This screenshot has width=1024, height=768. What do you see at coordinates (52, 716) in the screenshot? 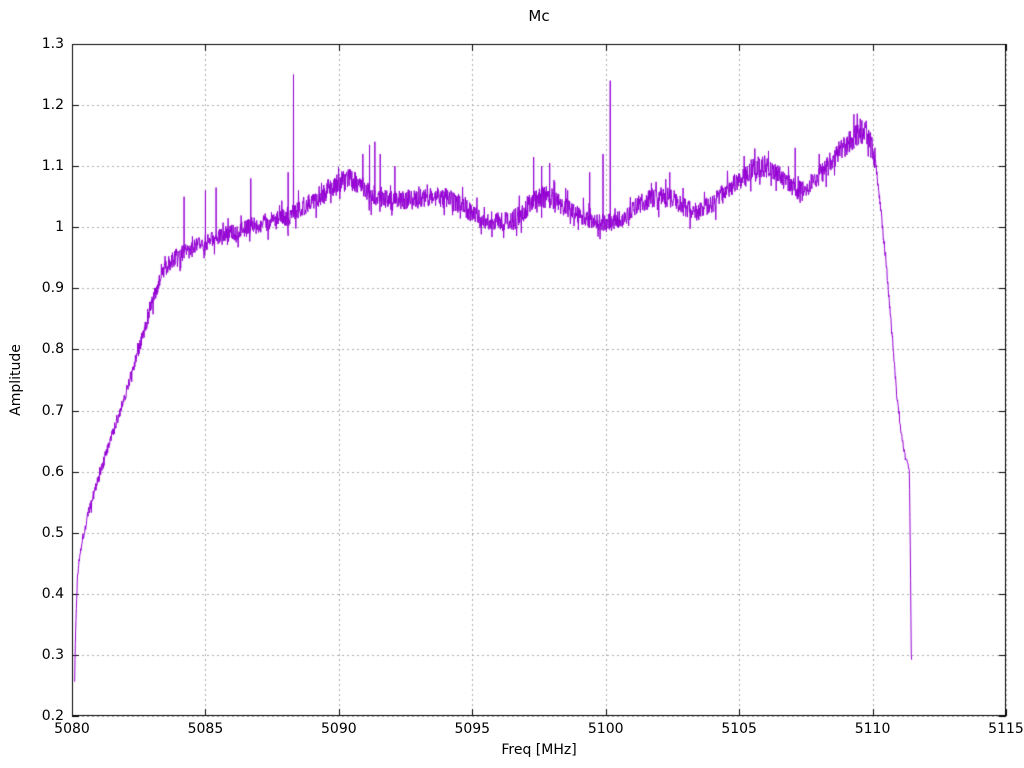
I see `y-tick-label: 0.2` at bounding box center [52, 716].